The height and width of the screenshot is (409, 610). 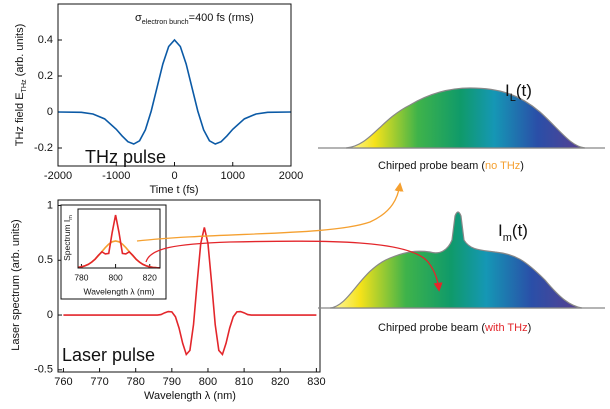 I want to click on y-tick-label: 0.2, so click(x=45, y=76).